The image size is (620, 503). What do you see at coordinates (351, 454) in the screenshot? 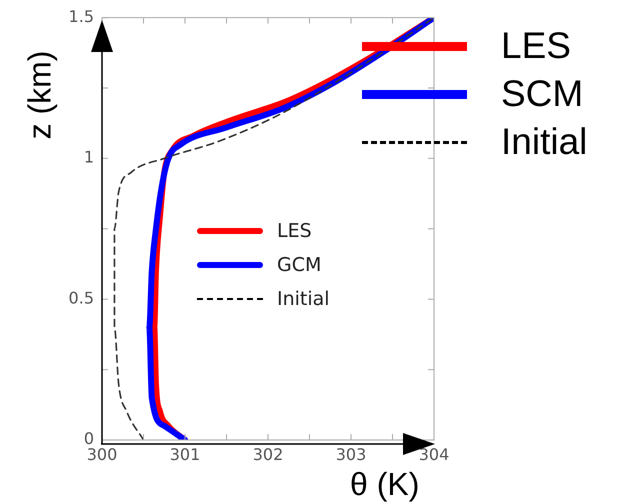
I see `x-tick-label: 303` at bounding box center [351, 454].